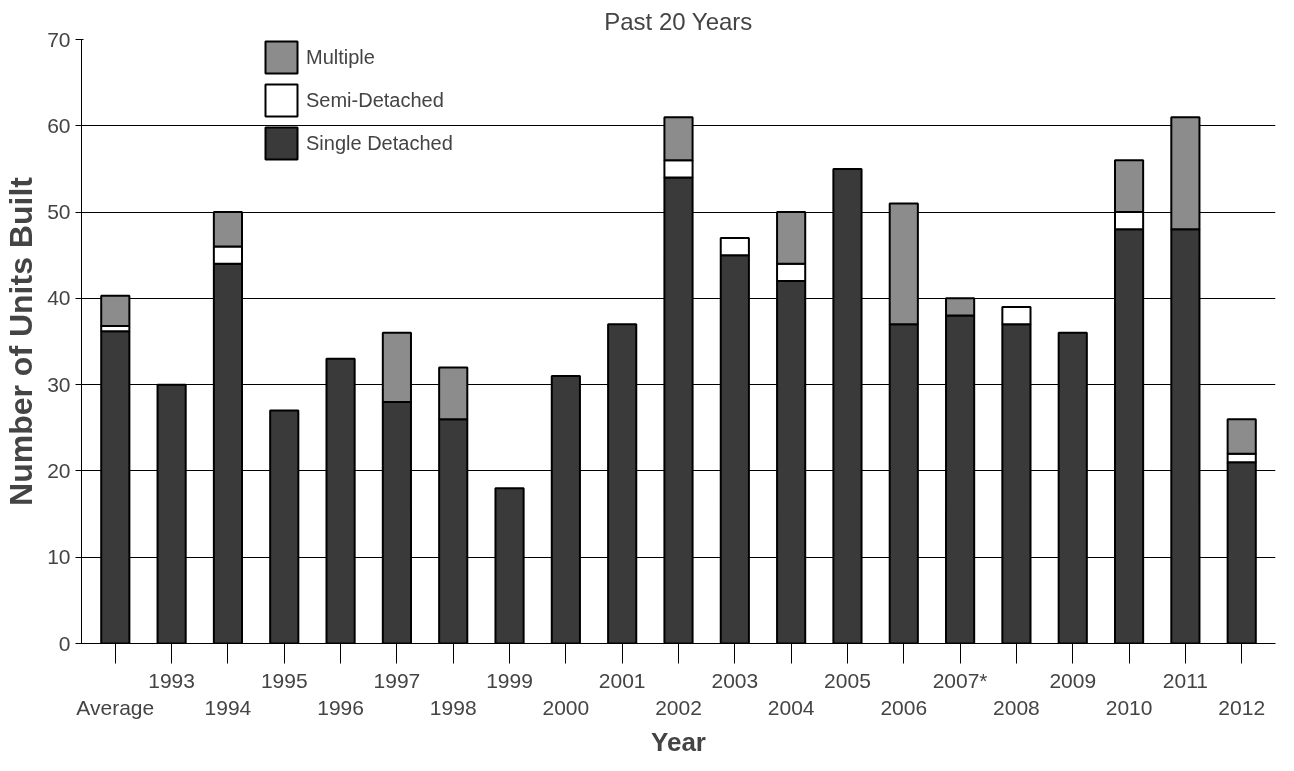 The height and width of the screenshot is (771, 1294). I want to click on y-tick-label: 60, so click(59, 125).